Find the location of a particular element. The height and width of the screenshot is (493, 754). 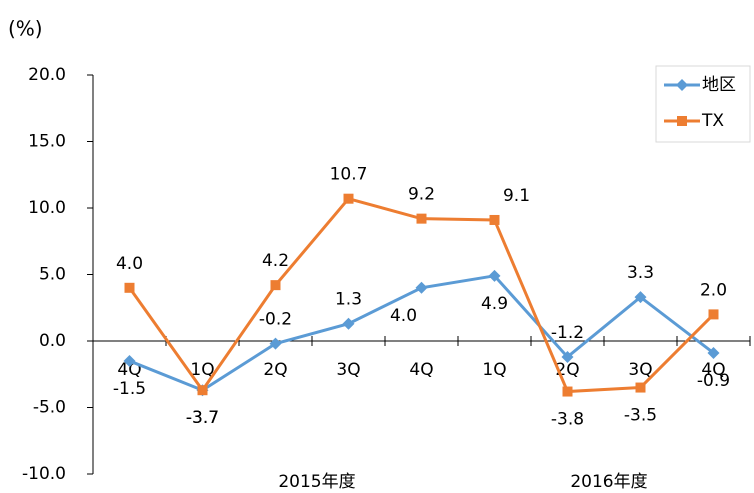

data-label: -3.5 is located at coordinates (640, 416).